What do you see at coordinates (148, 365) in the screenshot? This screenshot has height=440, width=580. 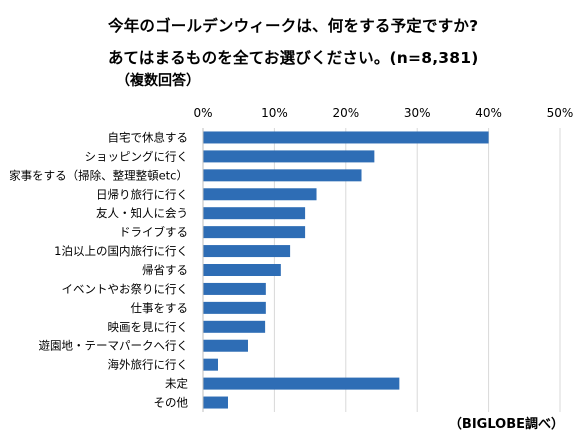 I see `category-label: 海外旅行に行く` at bounding box center [148, 365].